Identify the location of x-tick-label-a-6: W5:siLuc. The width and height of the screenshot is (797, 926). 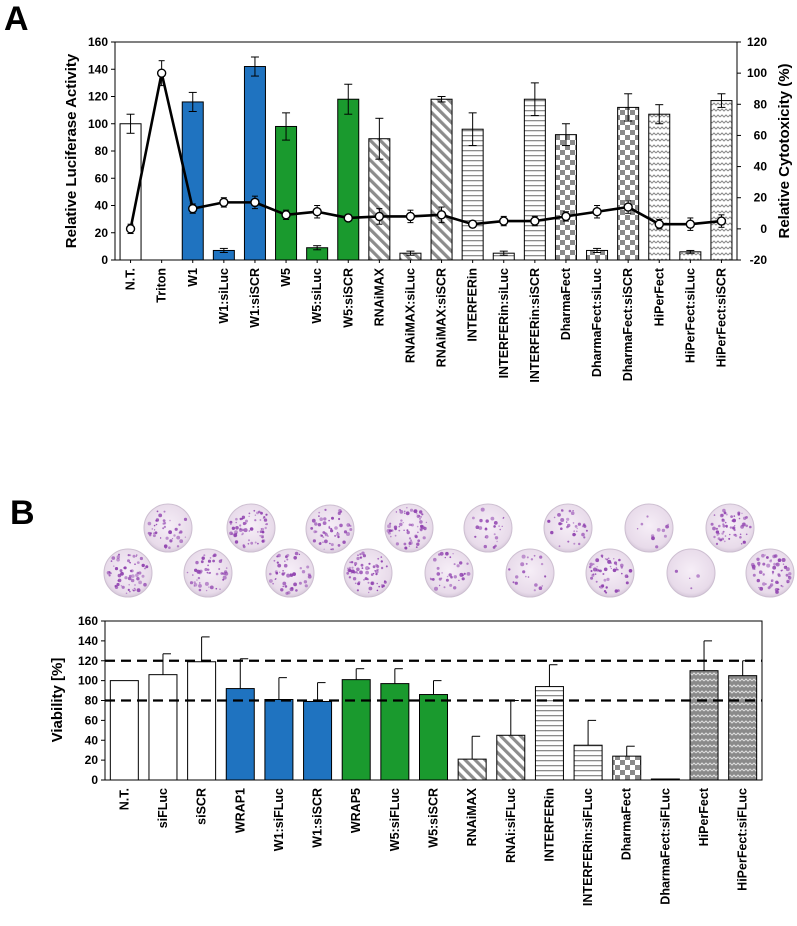
(317, 296).